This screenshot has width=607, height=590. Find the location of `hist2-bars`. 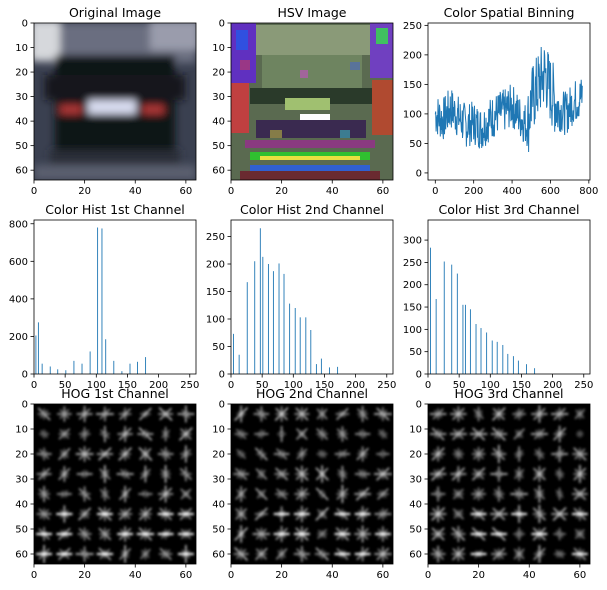

hist2-bars is located at coordinates (286, 301).